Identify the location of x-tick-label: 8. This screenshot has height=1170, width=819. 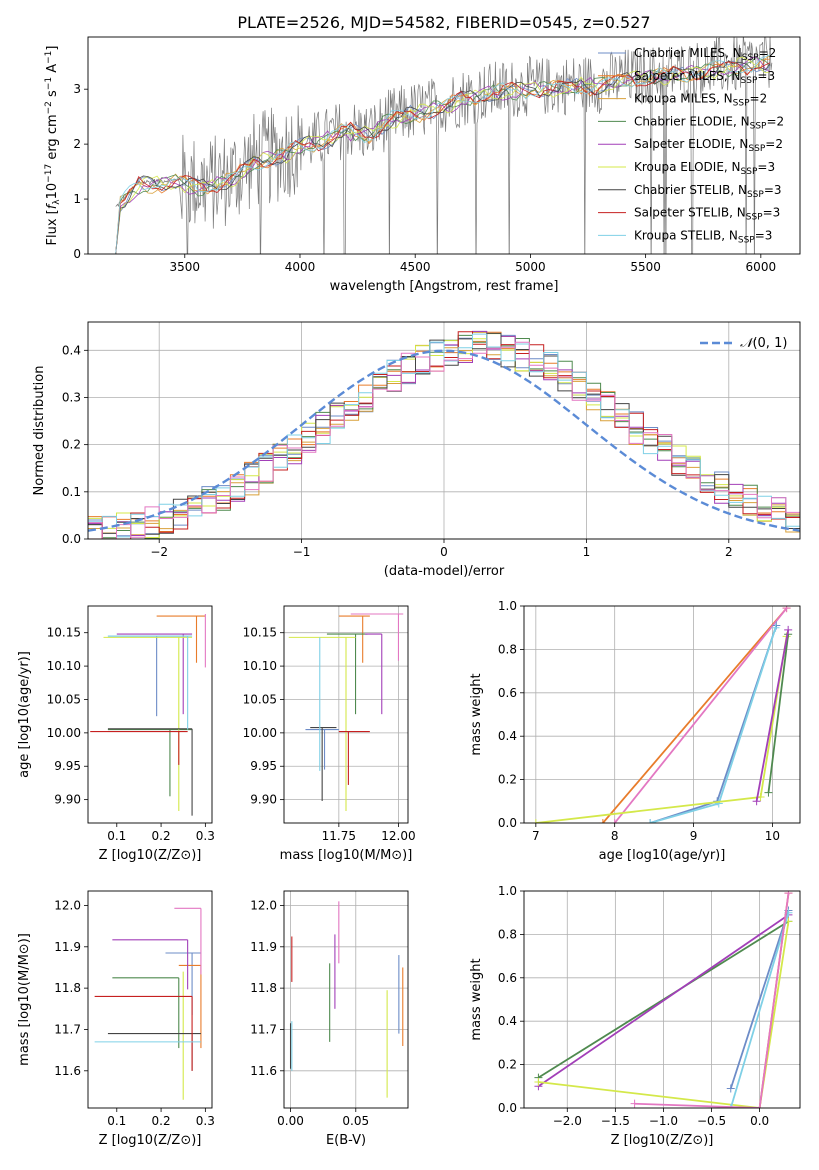
(615, 836).